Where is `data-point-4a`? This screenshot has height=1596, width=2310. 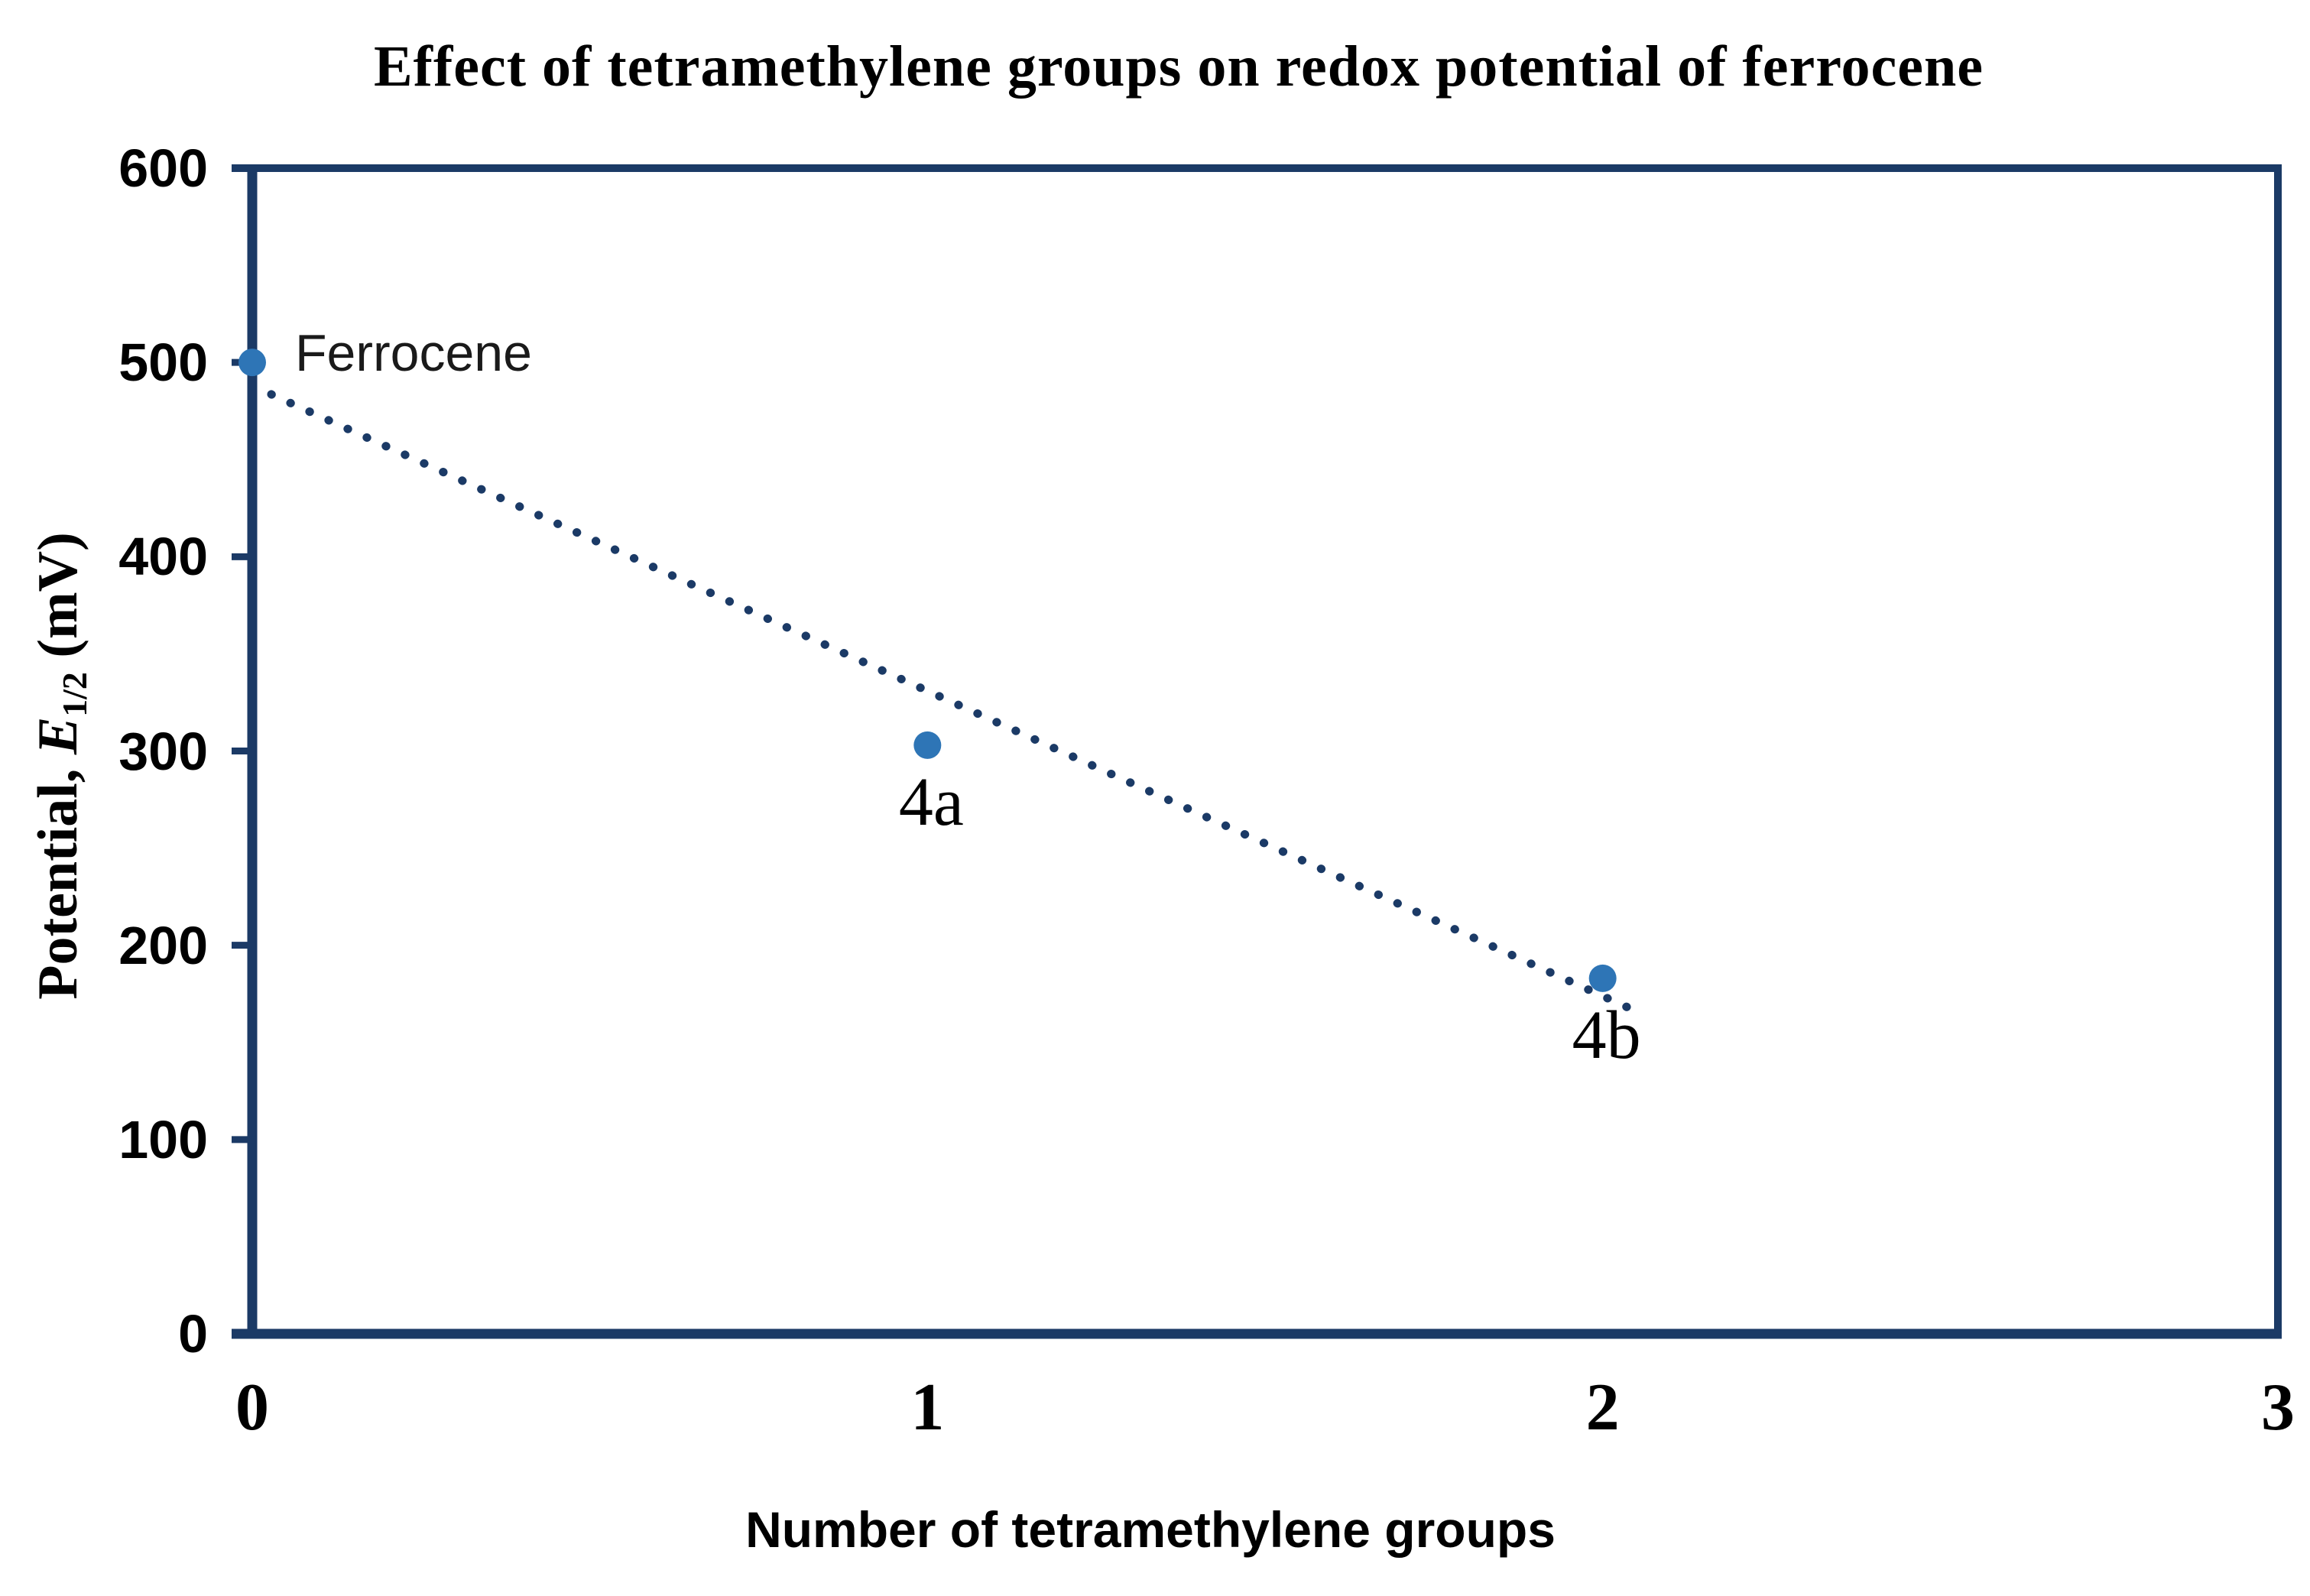 data-point-4a is located at coordinates (927, 745).